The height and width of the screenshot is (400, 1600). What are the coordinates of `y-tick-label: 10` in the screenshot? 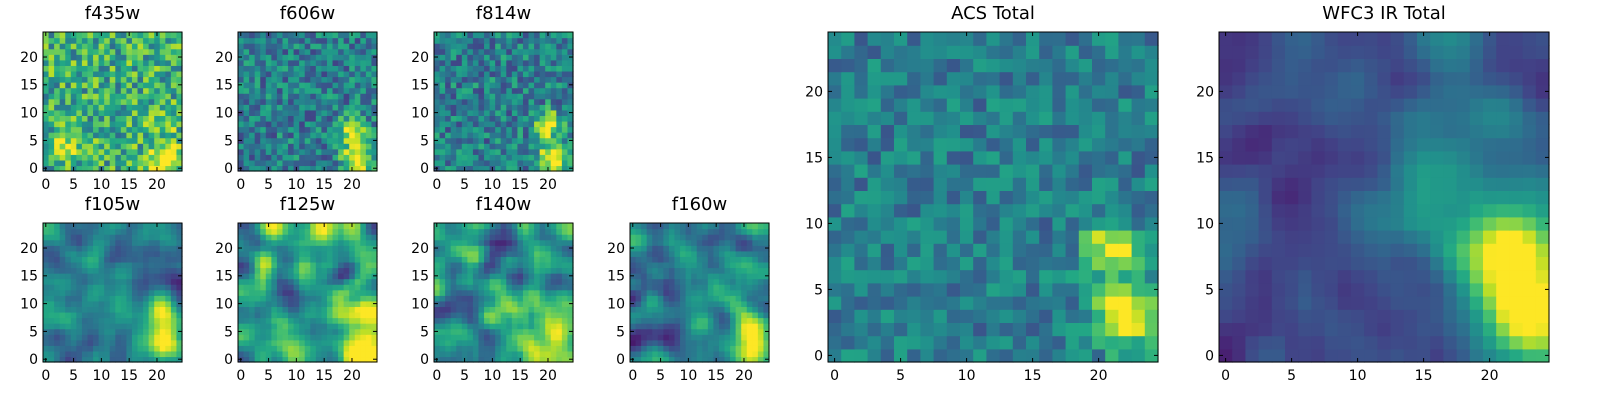 It's located at (224, 305).